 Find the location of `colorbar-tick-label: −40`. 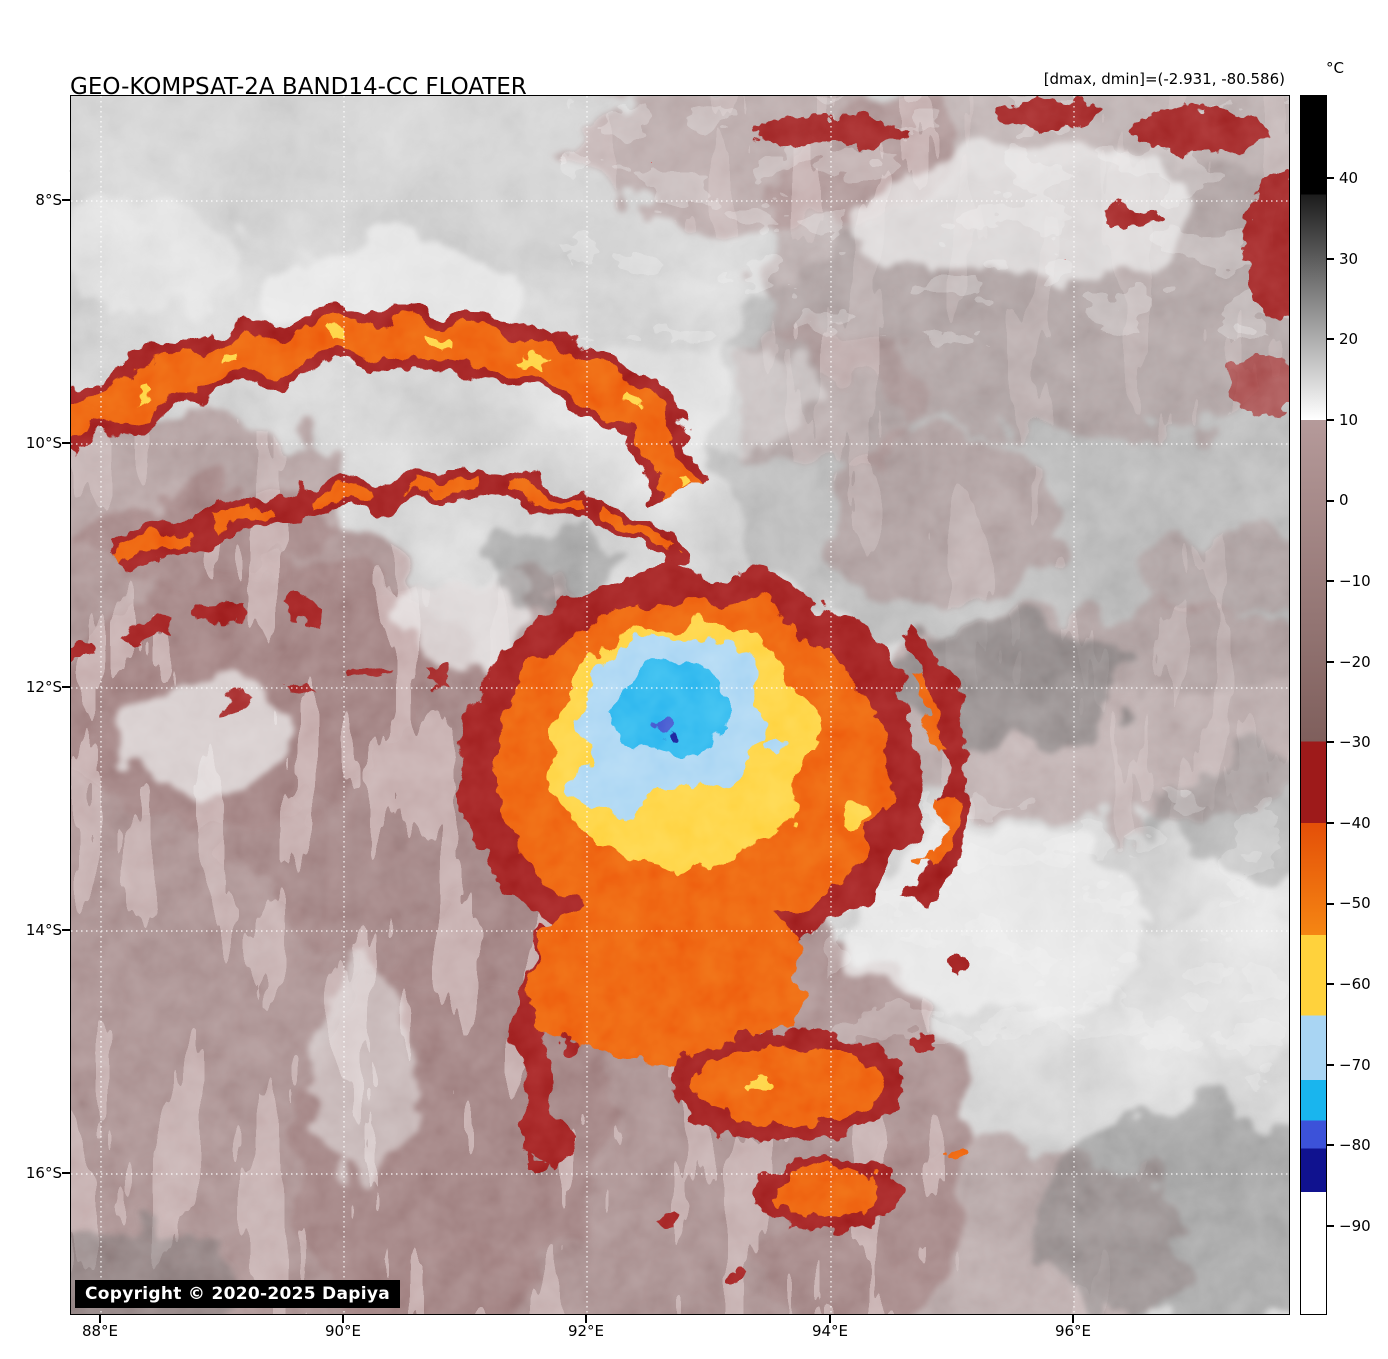

colorbar-tick-label: −40 is located at coordinates (1355, 823).